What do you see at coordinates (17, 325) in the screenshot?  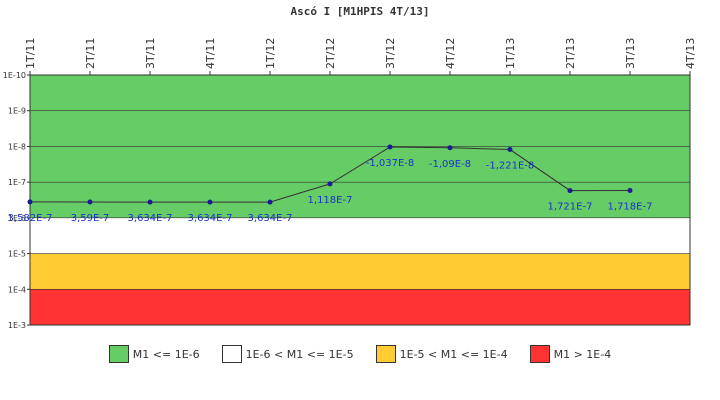 I see `y-tick-label: 1E-3` at bounding box center [17, 325].